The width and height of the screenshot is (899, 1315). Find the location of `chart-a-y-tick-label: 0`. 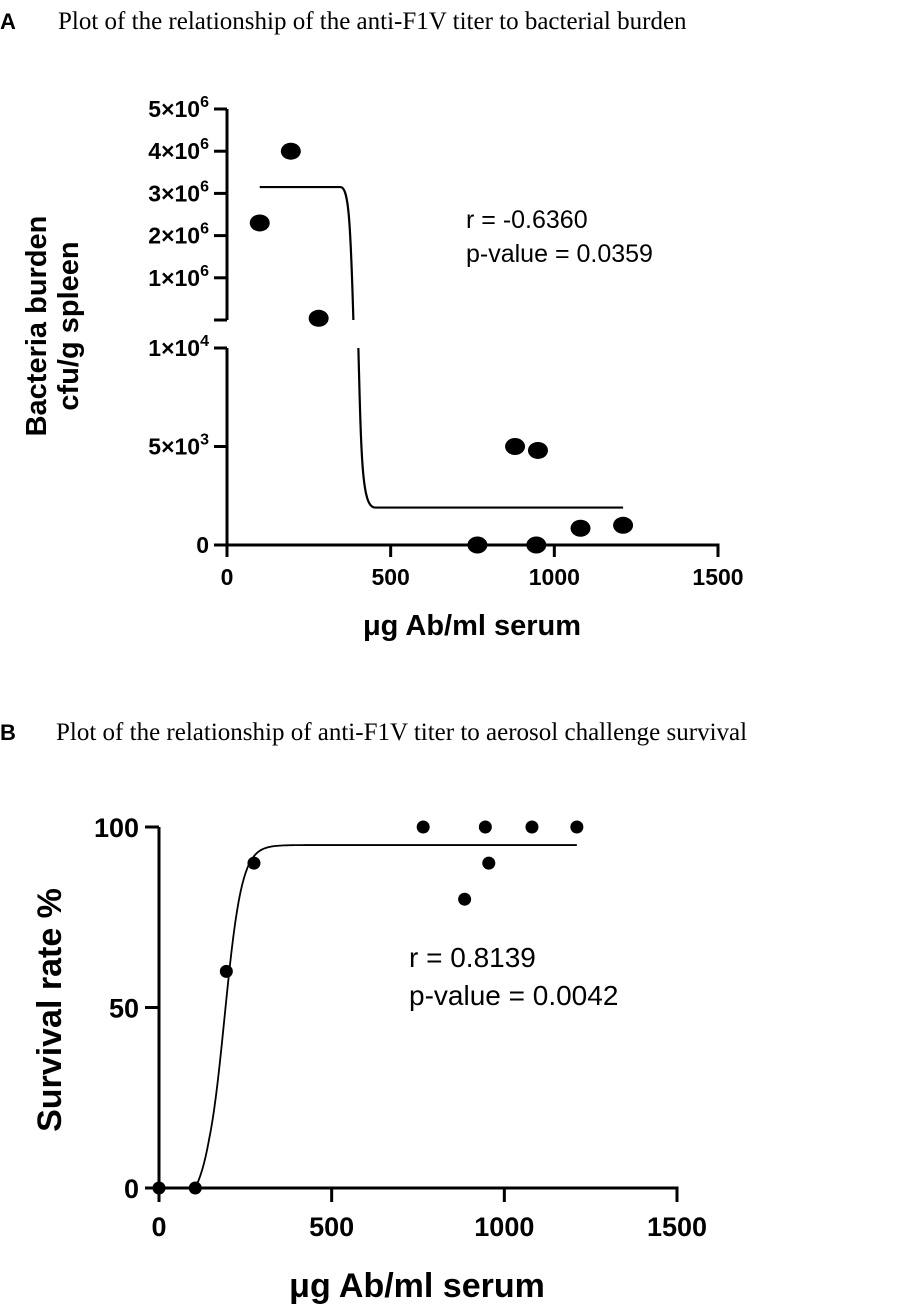

chart-a-y-tick-label: 0 is located at coordinates (202, 545).